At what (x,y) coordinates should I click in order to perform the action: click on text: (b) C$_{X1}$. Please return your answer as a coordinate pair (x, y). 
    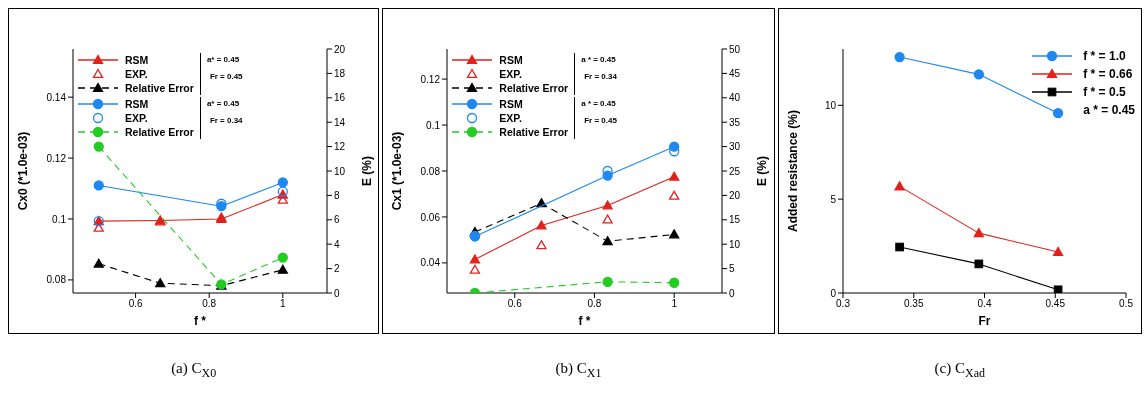
    Looking at the image, I should click on (578, 370).